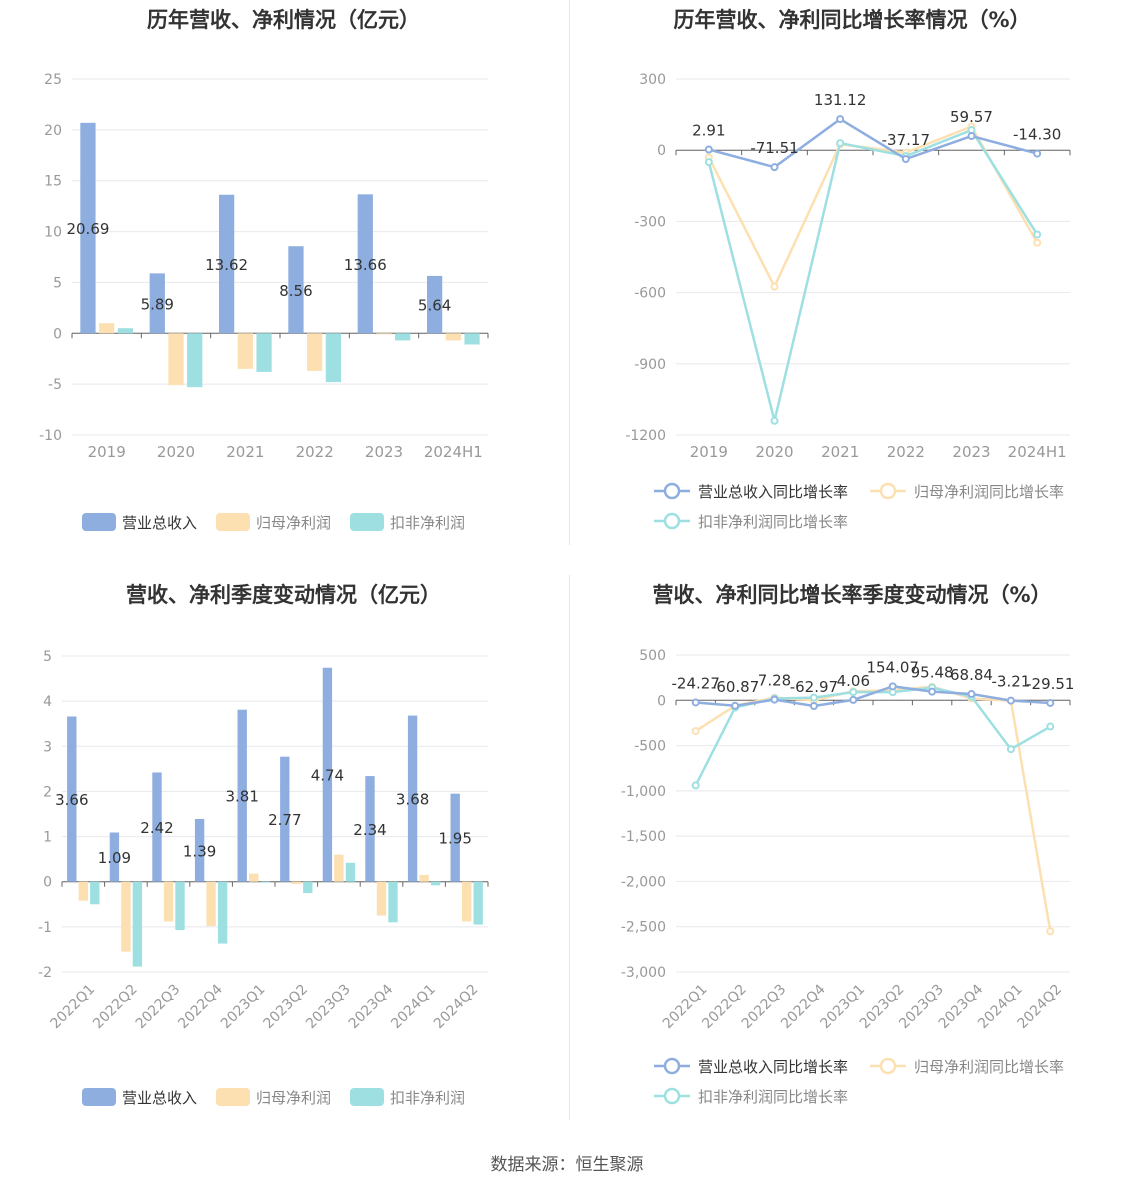  Describe the element at coordinates (661, 151) in the screenshot. I see `y-tick-label: 0` at that location.